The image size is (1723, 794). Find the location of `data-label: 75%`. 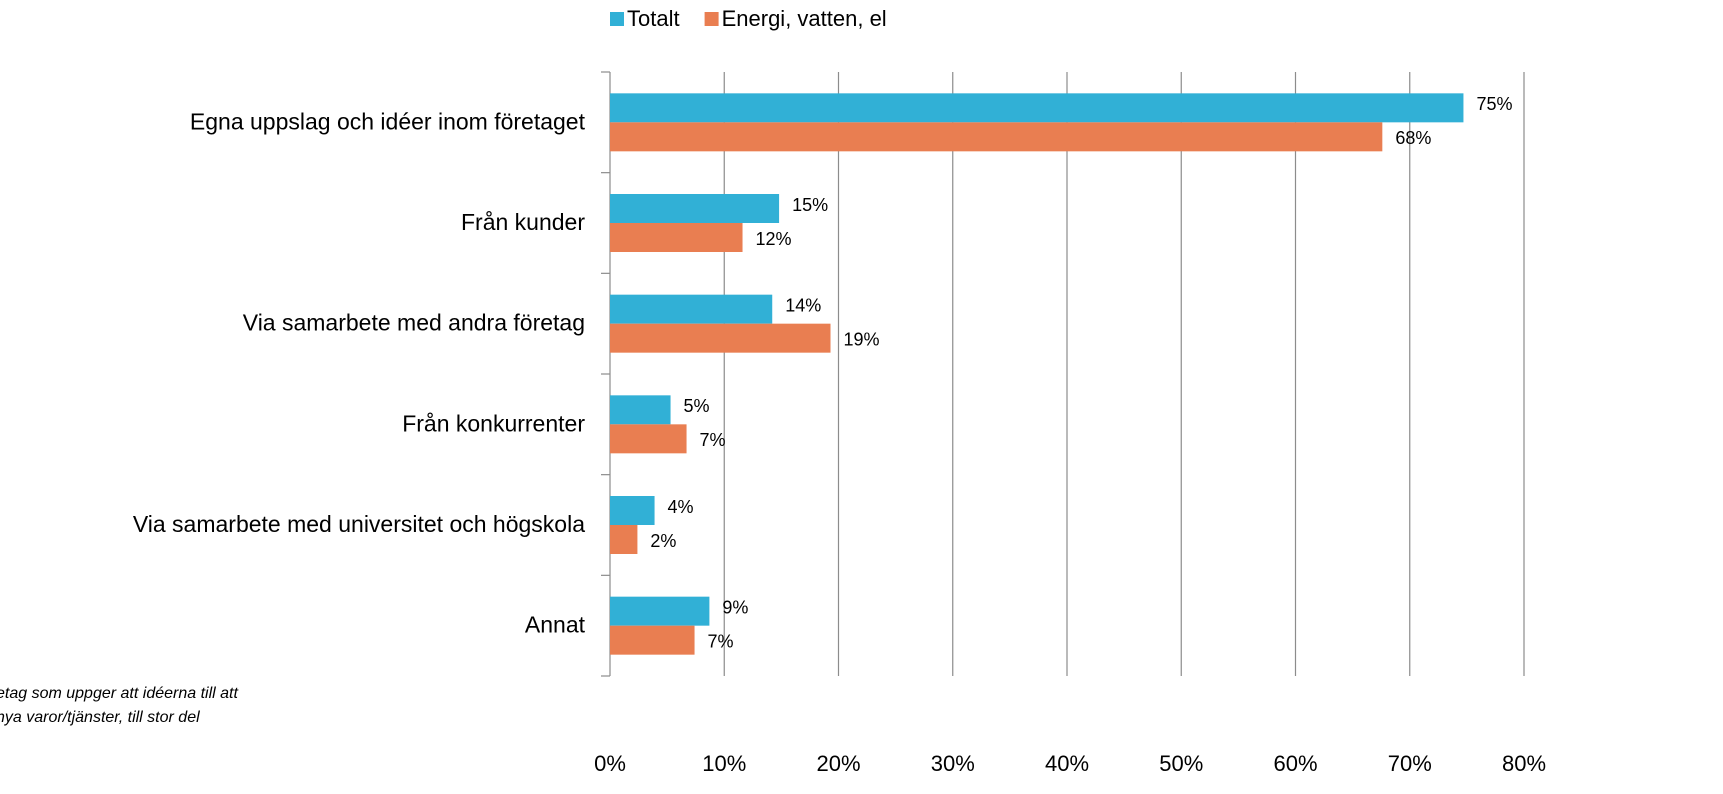

data-label: 75% is located at coordinates (1494, 104).